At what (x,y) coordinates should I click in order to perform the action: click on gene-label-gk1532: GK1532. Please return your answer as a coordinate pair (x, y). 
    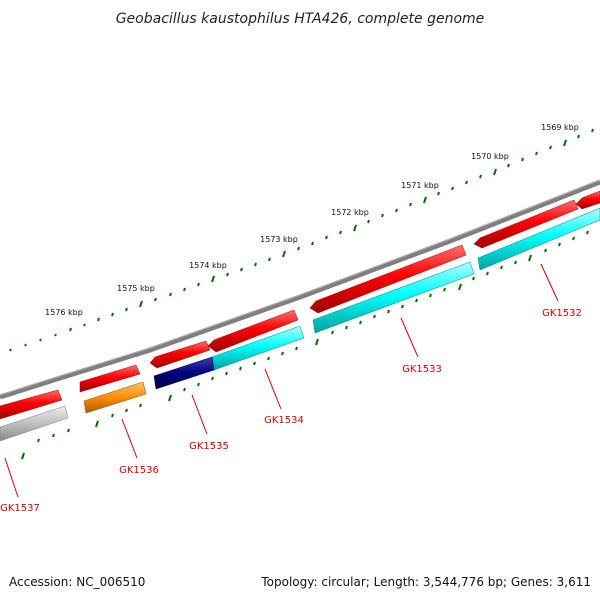
    Looking at the image, I should click on (562, 313).